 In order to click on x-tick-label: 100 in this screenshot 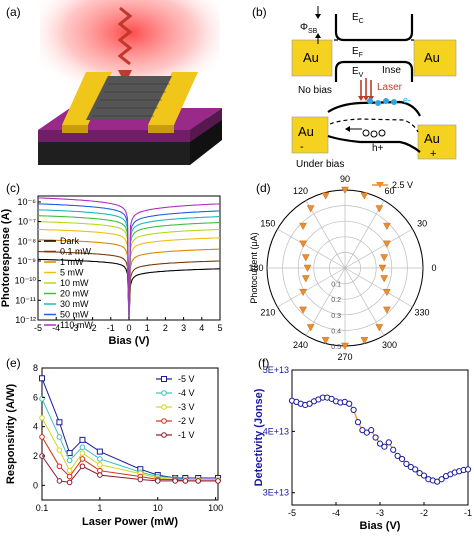, I will do `click(215, 508)`.